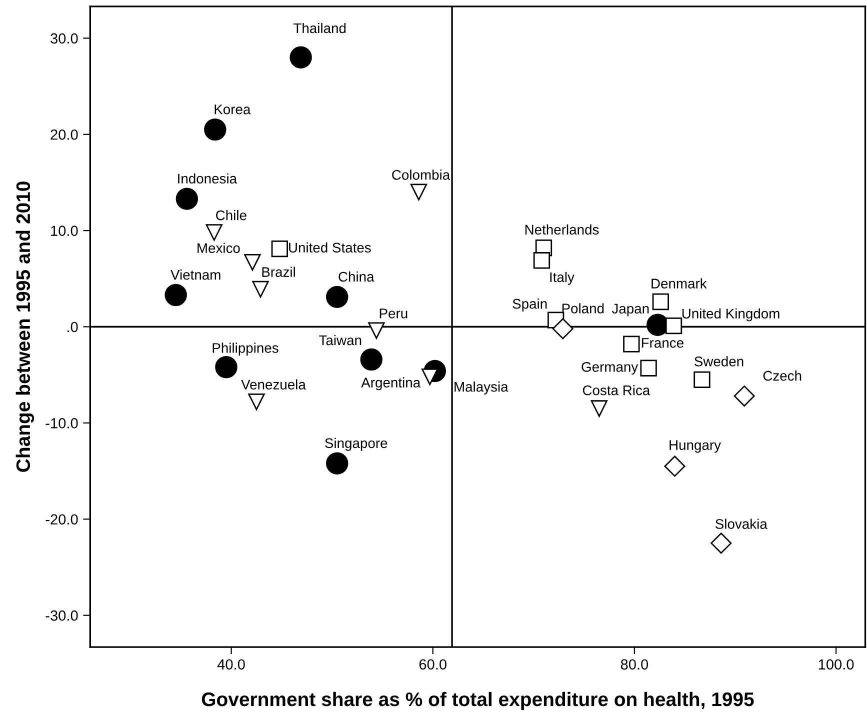  What do you see at coordinates (616, 390) in the screenshot?
I see `annotation: Costa Rica` at bounding box center [616, 390].